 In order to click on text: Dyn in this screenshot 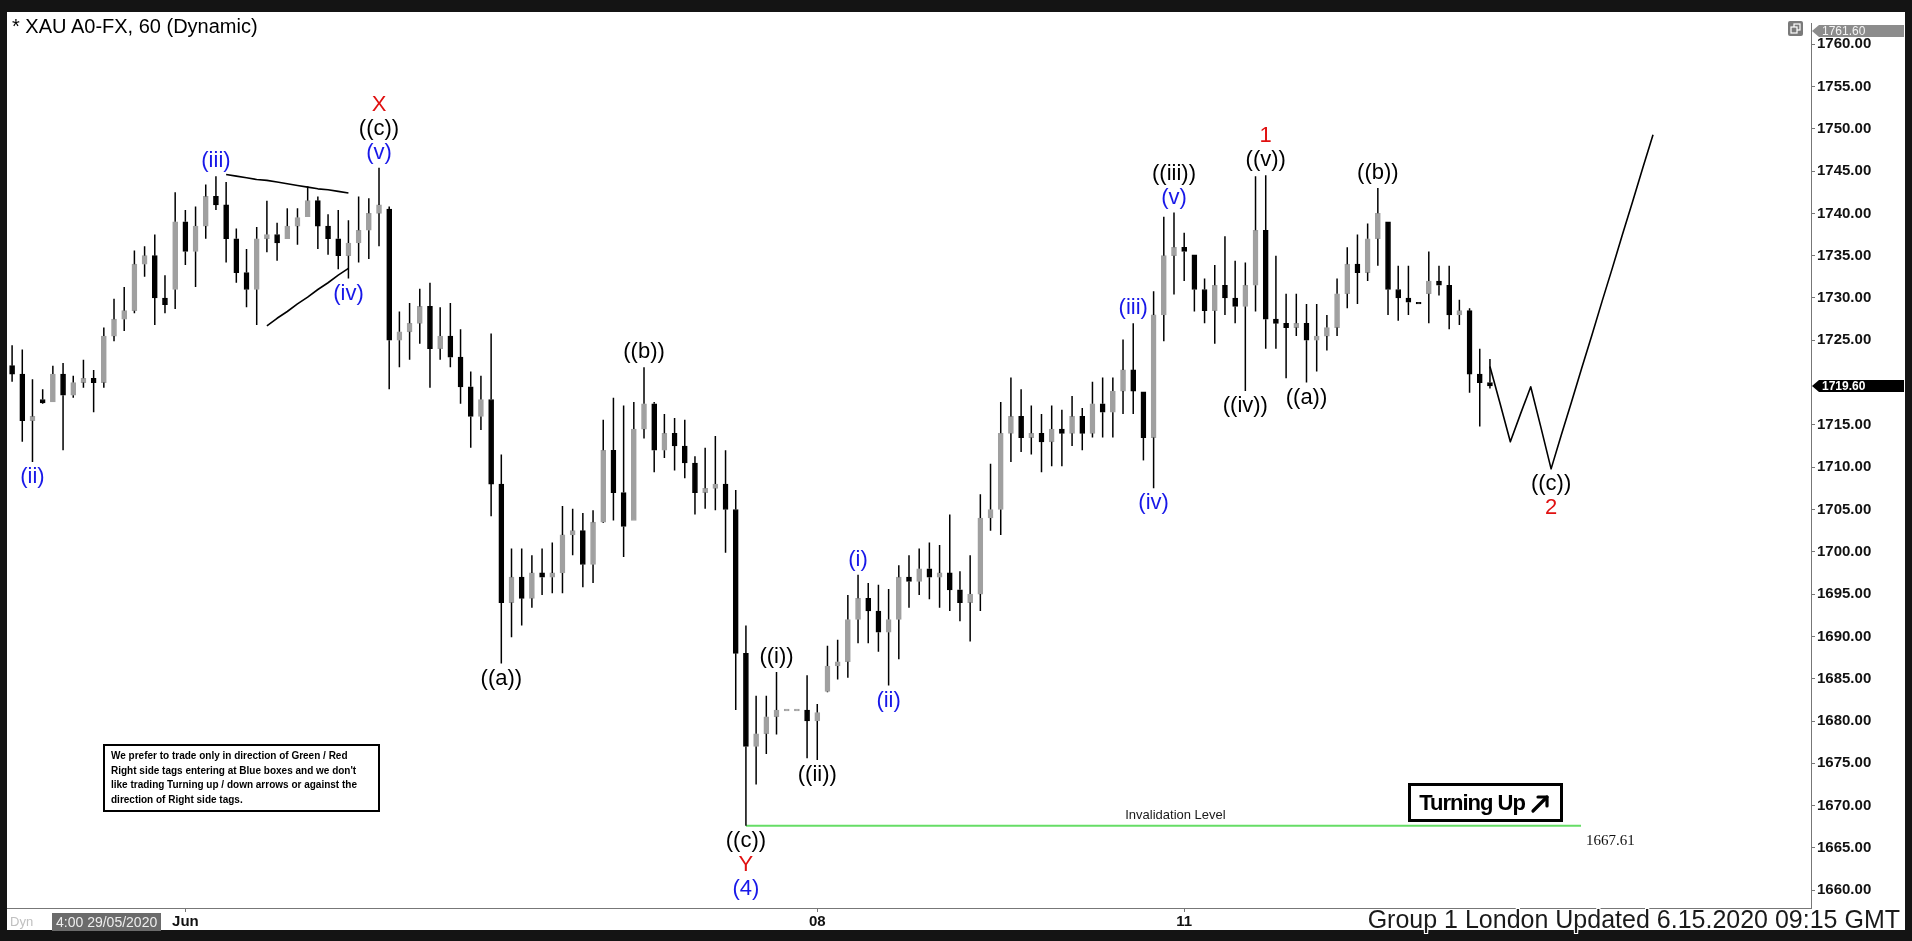, I will do `click(22, 922)`.